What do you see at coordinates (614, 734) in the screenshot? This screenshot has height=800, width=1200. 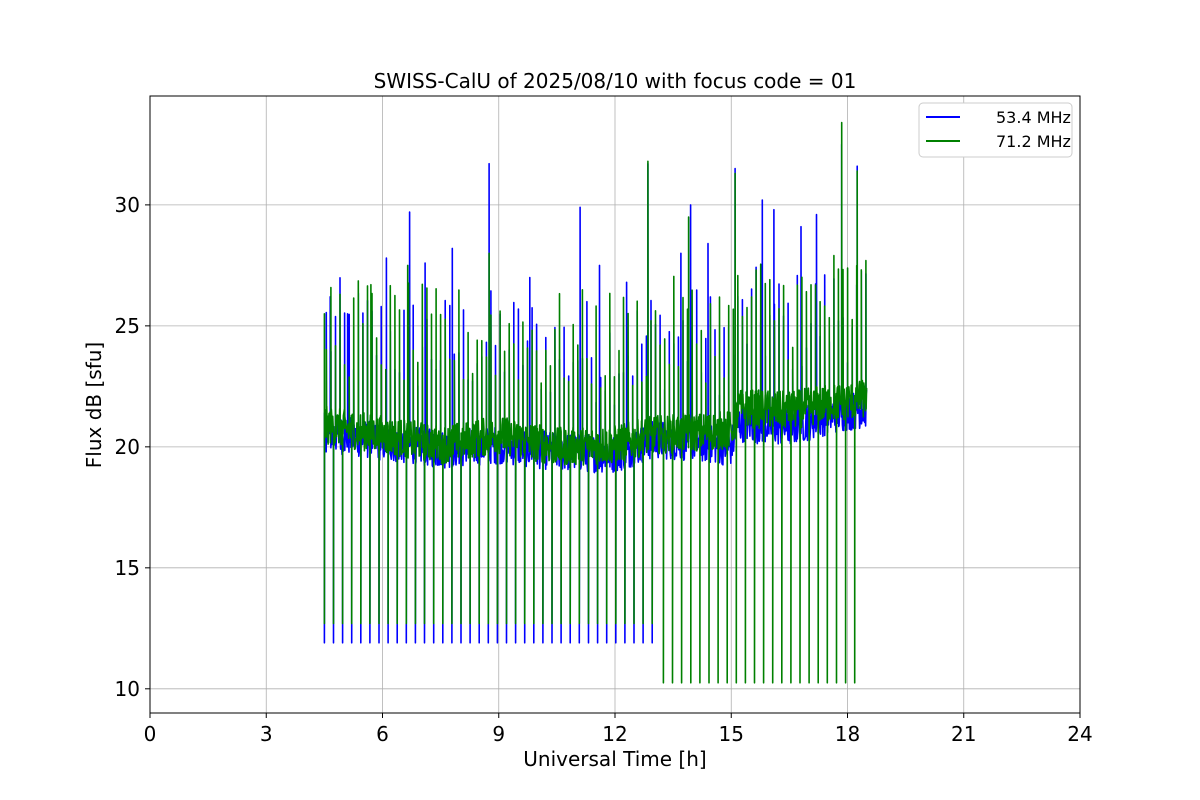 I see `x-tick-label: 12` at bounding box center [614, 734].